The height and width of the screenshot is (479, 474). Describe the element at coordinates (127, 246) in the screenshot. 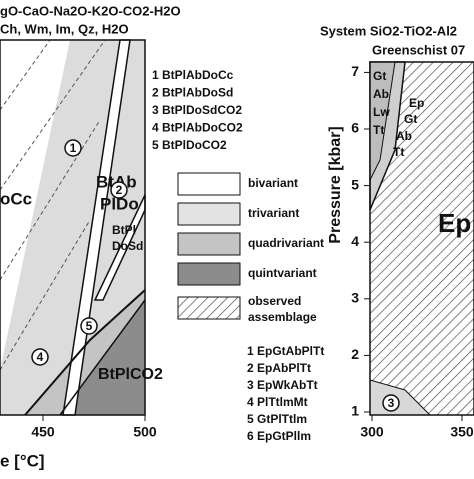

I see `field-label: DoSd` at that location.